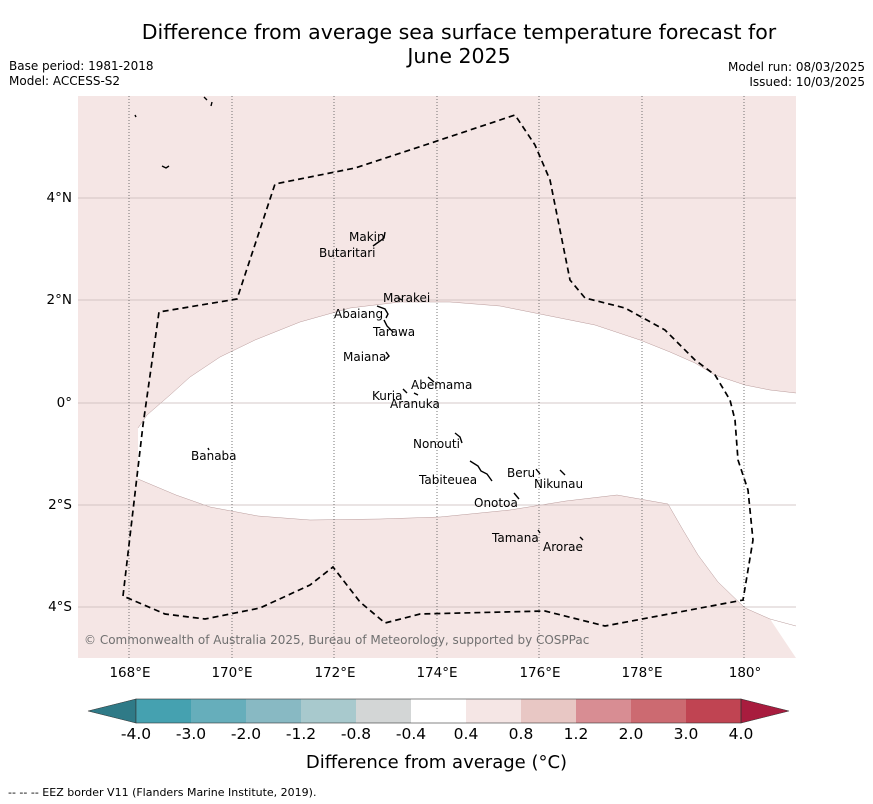 This screenshot has width=873, height=804. I want to click on lon-label-168e: 168°E, so click(130, 673).